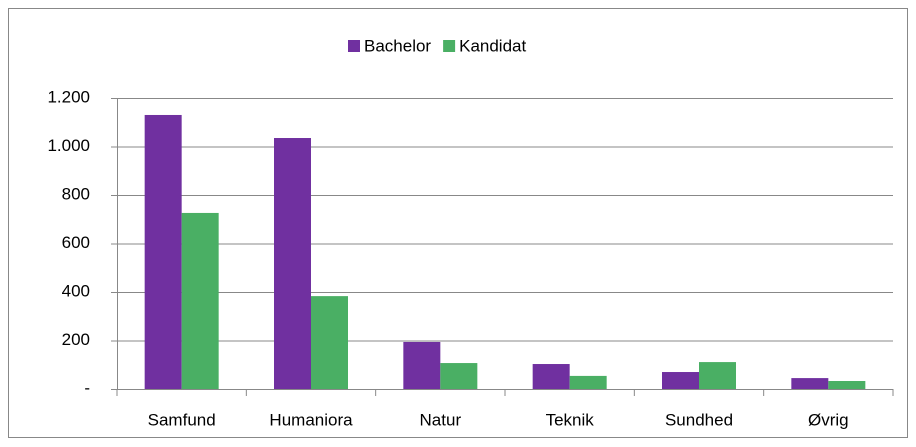 Image resolution: width=916 pixels, height=447 pixels. Describe the element at coordinates (311, 419) in the screenshot. I see `x-tick-label: Humaniora` at that location.